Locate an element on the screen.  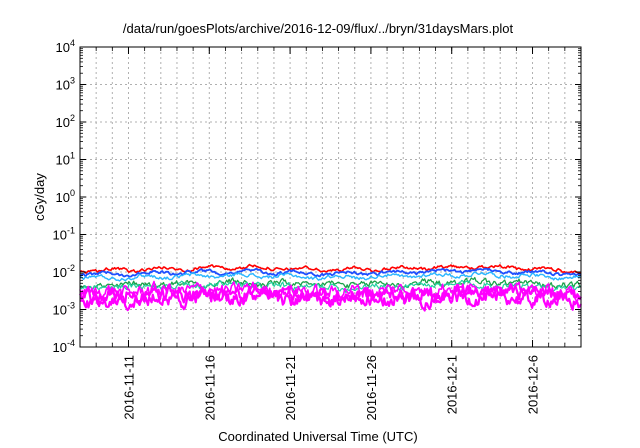
y-tick-label: 10³ is located at coordinates (65, 84).